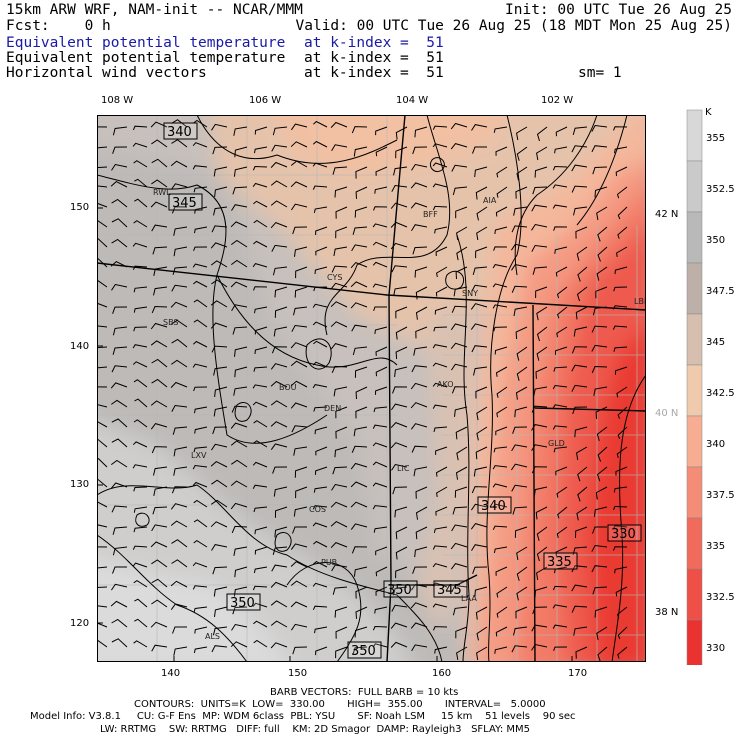 The width and height of the screenshot is (740, 740). What do you see at coordinates (720, 393) in the screenshot?
I see `colorbar-label-5: 342.5` at bounding box center [720, 393].